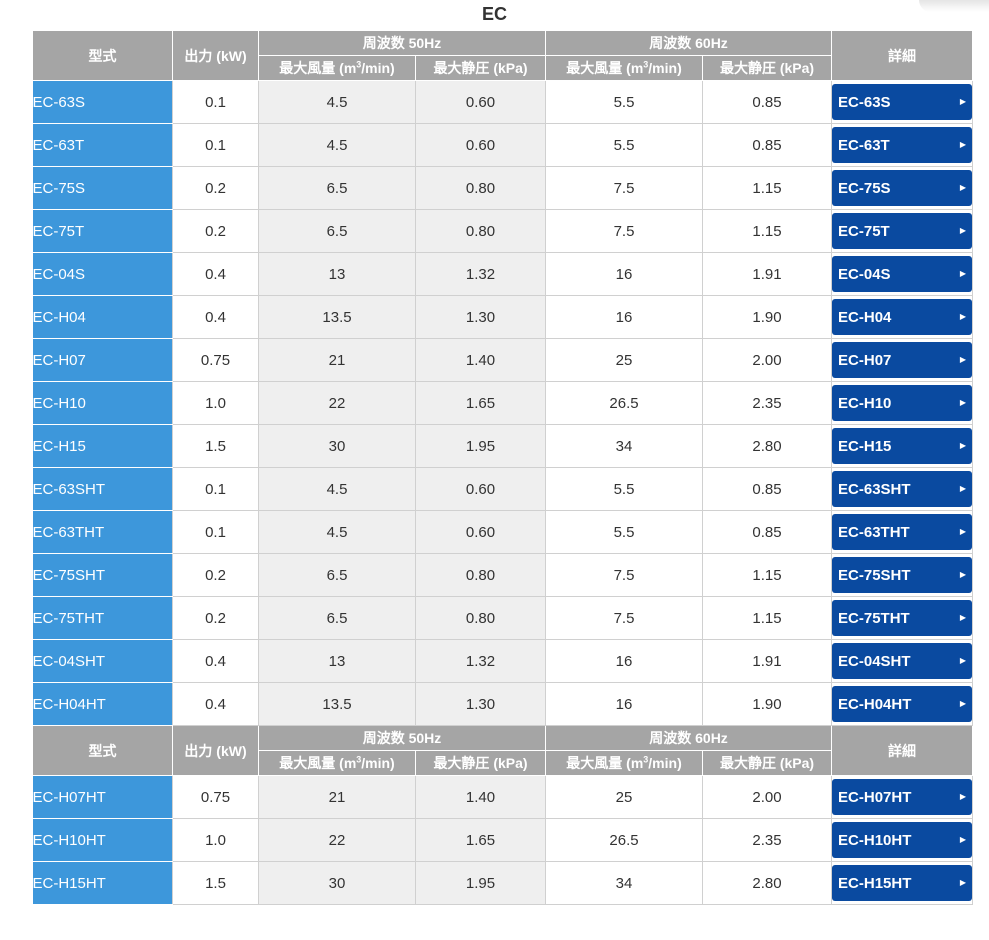  I want to click on detail-button: EC-04S ▶, so click(902, 274).